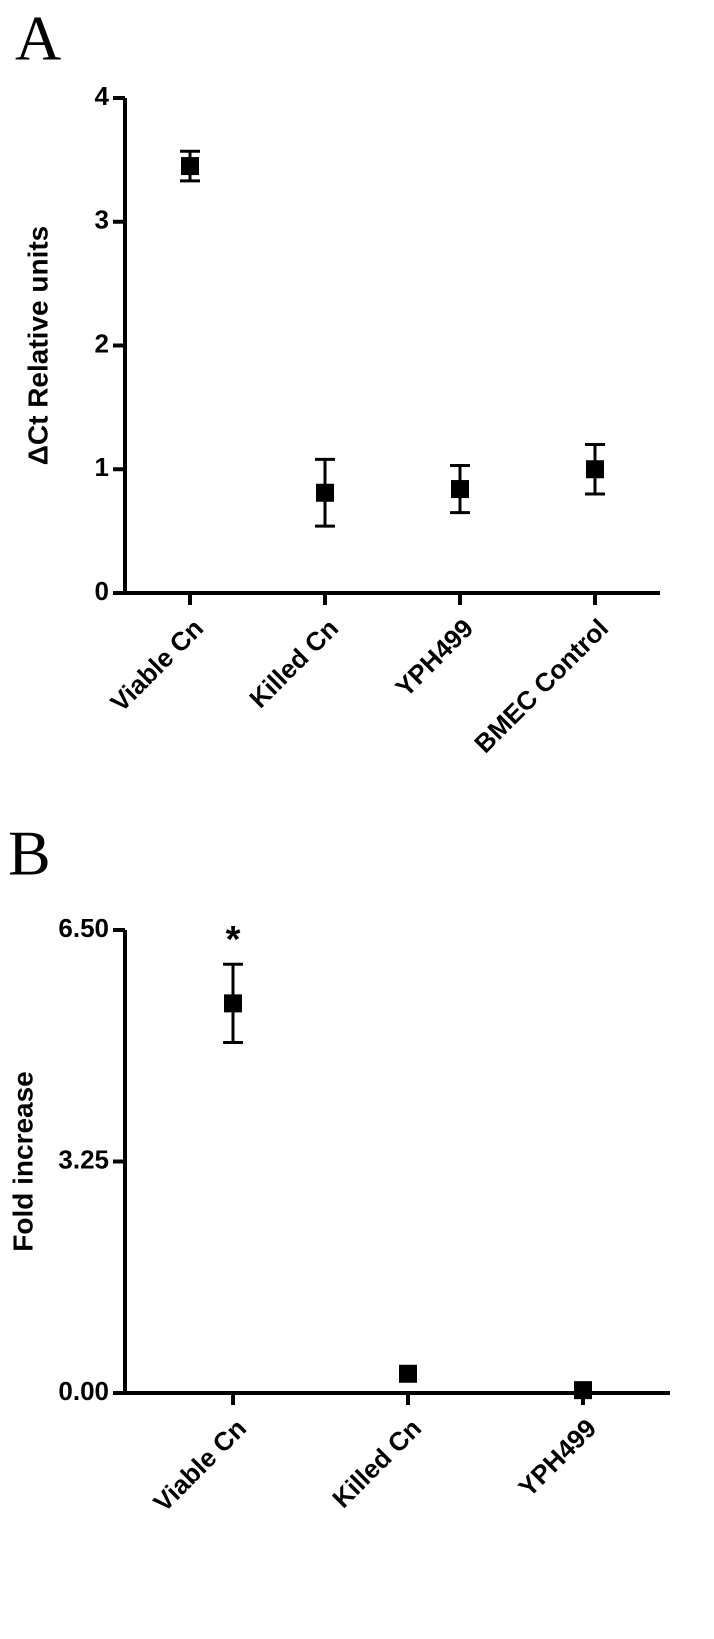  Describe the element at coordinates (102, 220) in the screenshot. I see `y-tick-label: 3` at that location.